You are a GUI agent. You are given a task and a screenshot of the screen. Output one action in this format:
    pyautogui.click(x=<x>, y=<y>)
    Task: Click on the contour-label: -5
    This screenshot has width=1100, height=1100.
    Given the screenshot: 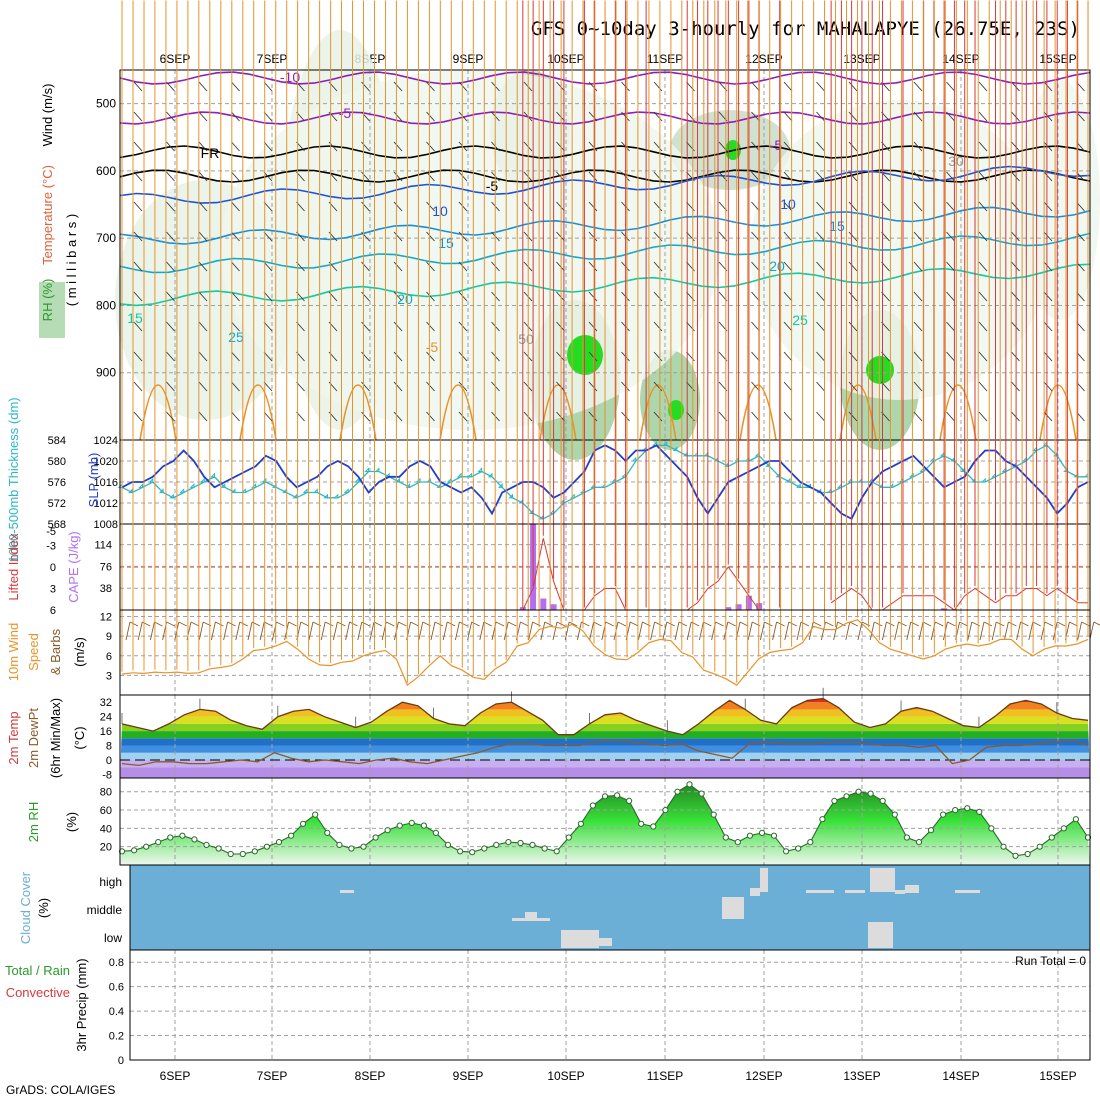 What is the action you would take?
    pyautogui.click(x=492, y=186)
    